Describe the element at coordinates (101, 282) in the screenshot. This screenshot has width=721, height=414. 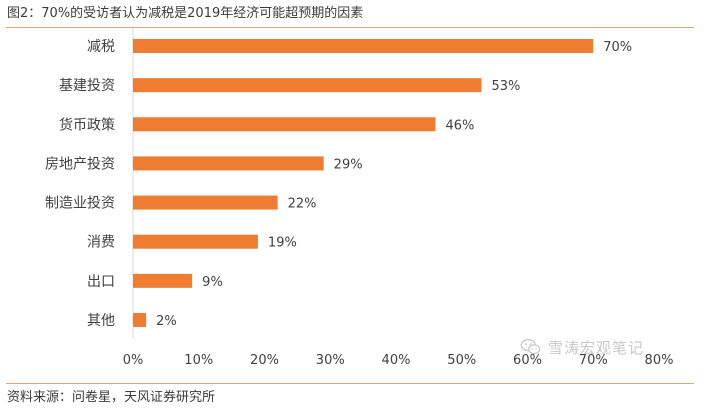
I see `category-label: 出口` at that location.